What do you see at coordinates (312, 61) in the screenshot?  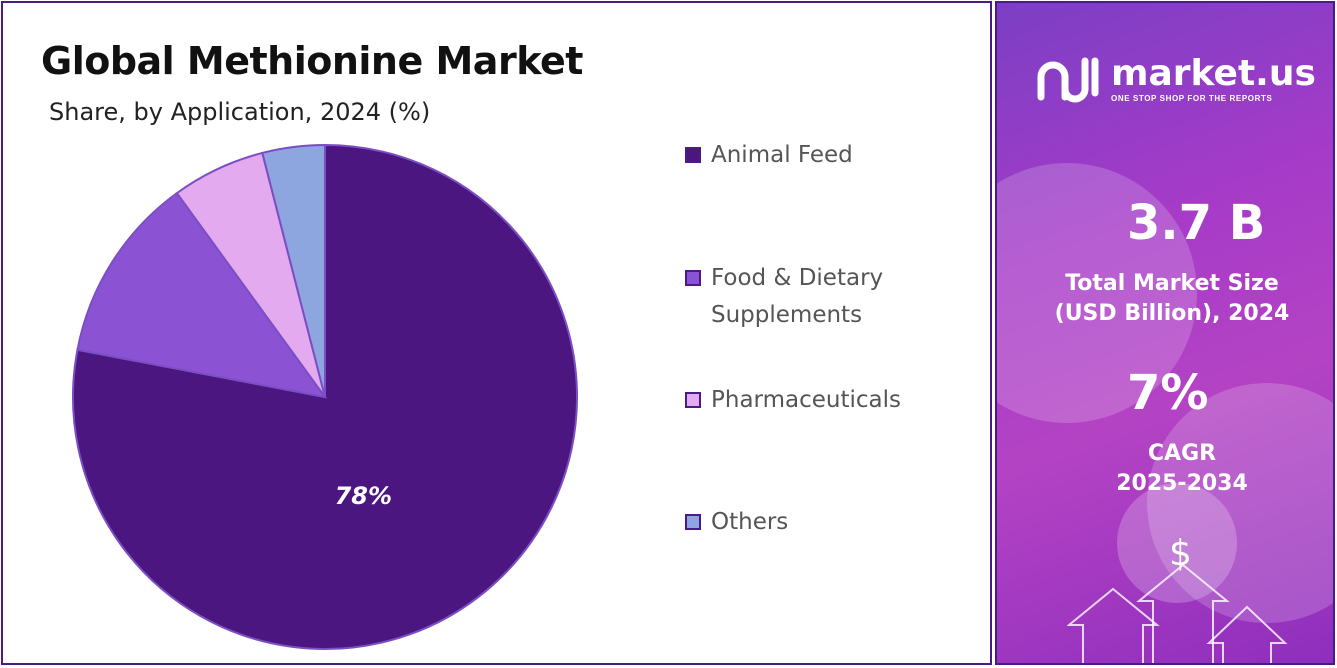 I see `chart-title: Global Methionine Market` at bounding box center [312, 61].